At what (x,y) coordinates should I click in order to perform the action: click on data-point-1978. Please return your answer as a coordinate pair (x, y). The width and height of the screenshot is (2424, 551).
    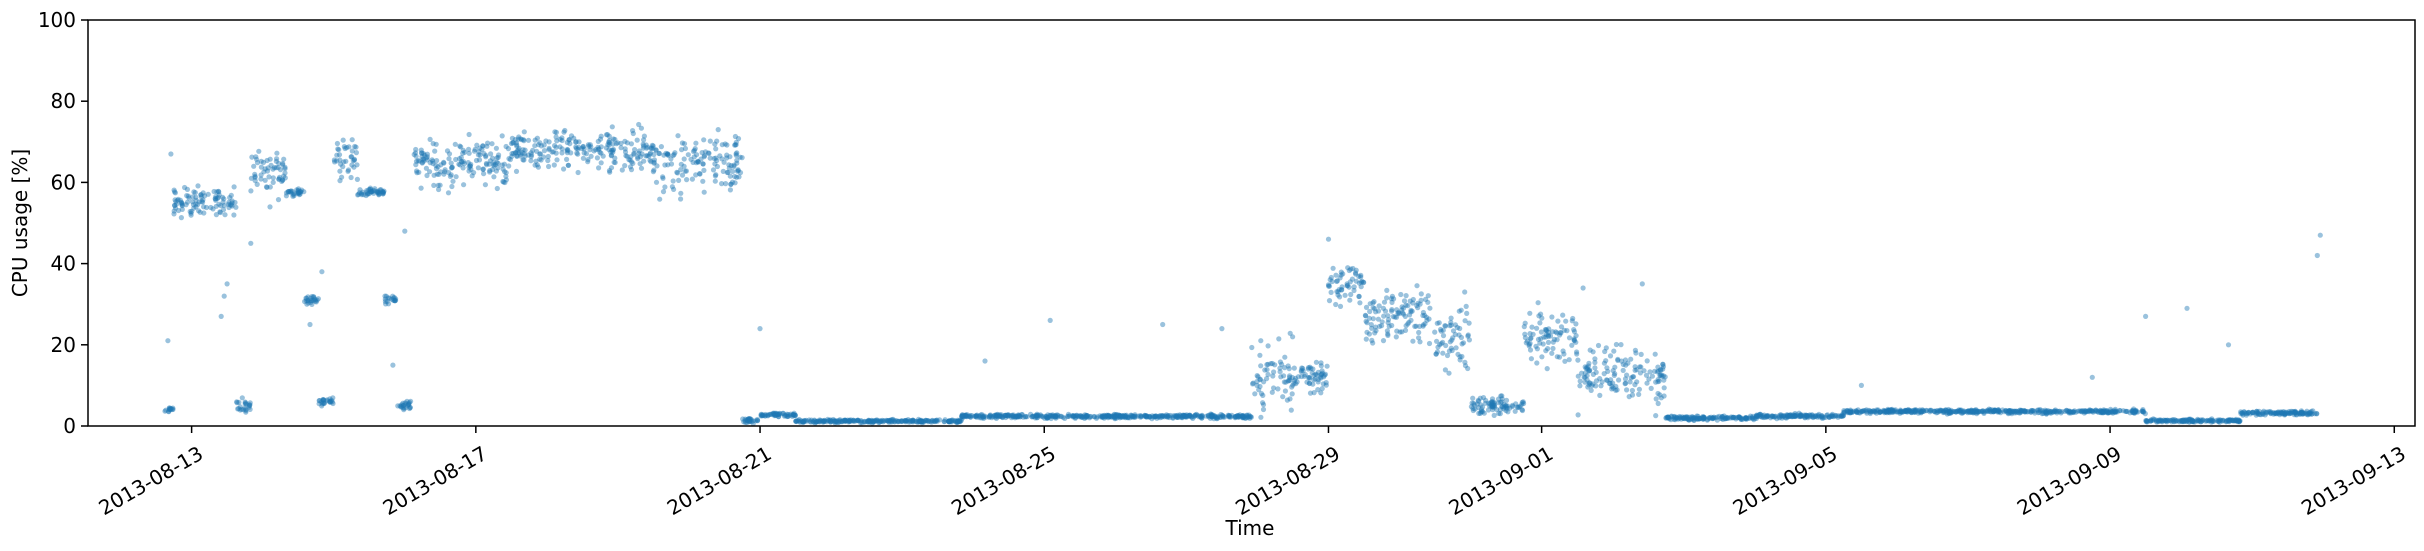
    Looking at the image, I should click on (1413, 341).